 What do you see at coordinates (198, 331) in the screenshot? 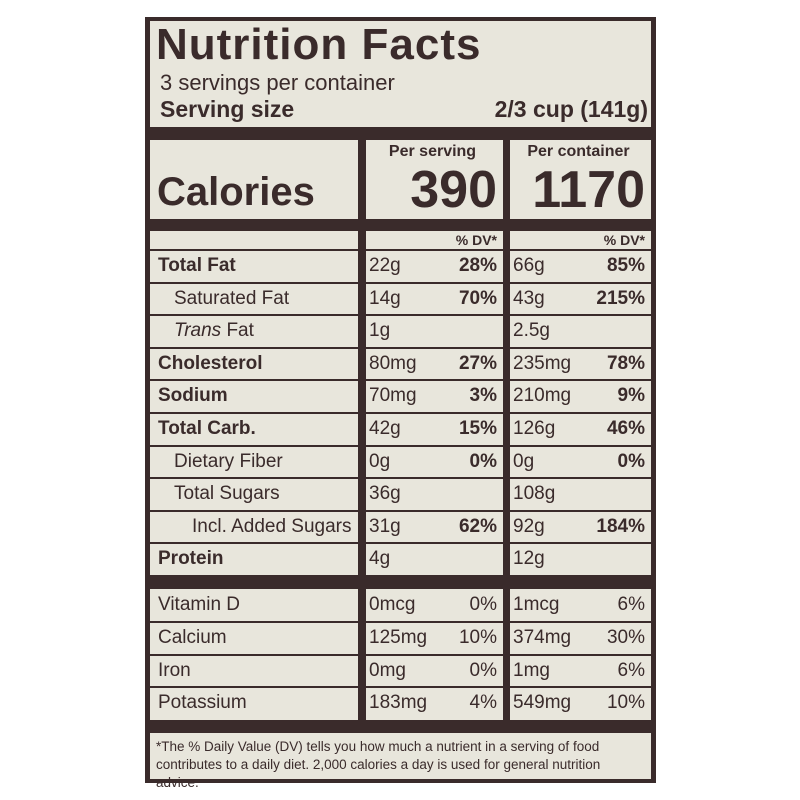
I see `row-label-italic: Trans` at bounding box center [198, 331].